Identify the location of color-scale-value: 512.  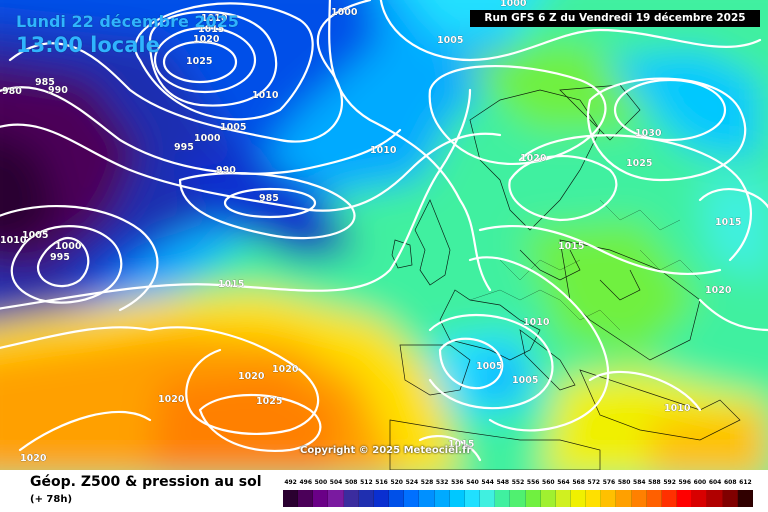
(366, 482).